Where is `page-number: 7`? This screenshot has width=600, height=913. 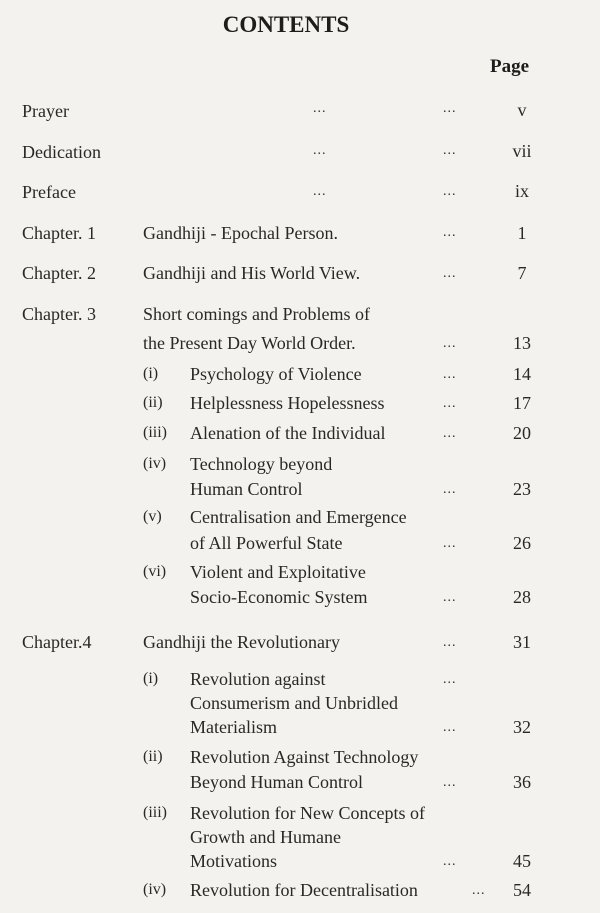
page-number: 7 is located at coordinates (522, 273).